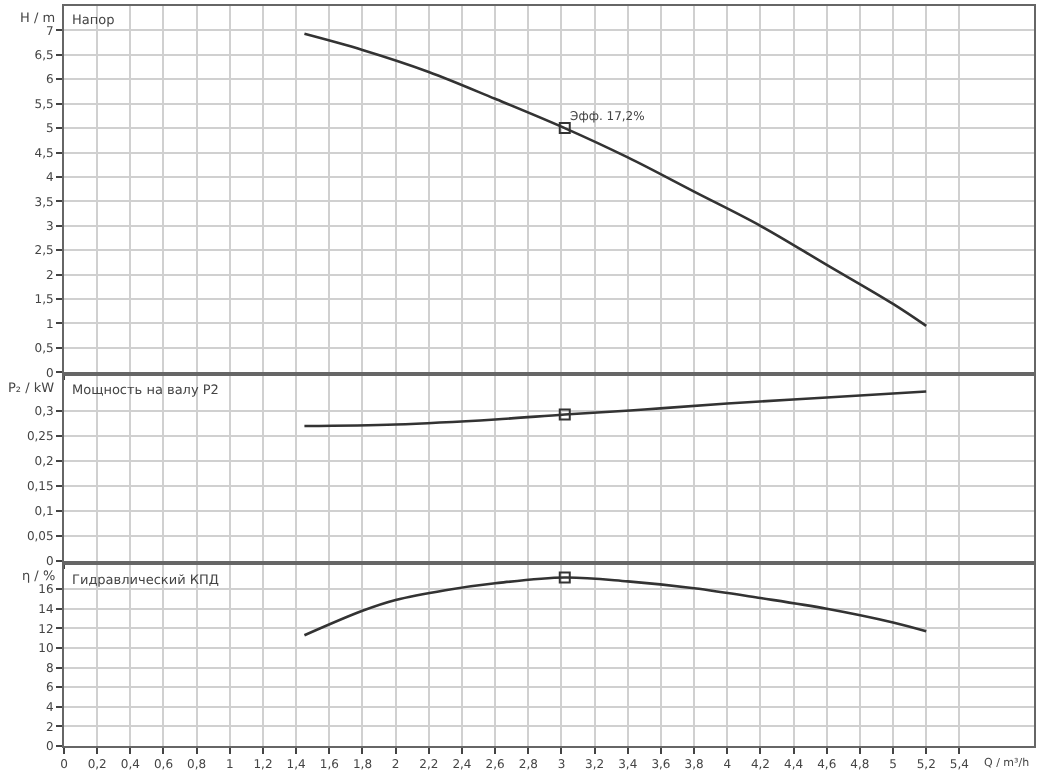 This screenshot has width=1042, height=780. What do you see at coordinates (615, 409) in the screenshot?
I see `line-series` at bounding box center [615, 409].